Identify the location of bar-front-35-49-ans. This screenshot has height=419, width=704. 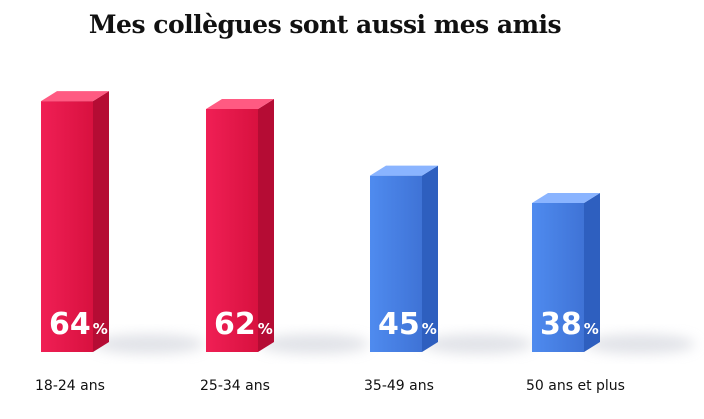
(396, 263).